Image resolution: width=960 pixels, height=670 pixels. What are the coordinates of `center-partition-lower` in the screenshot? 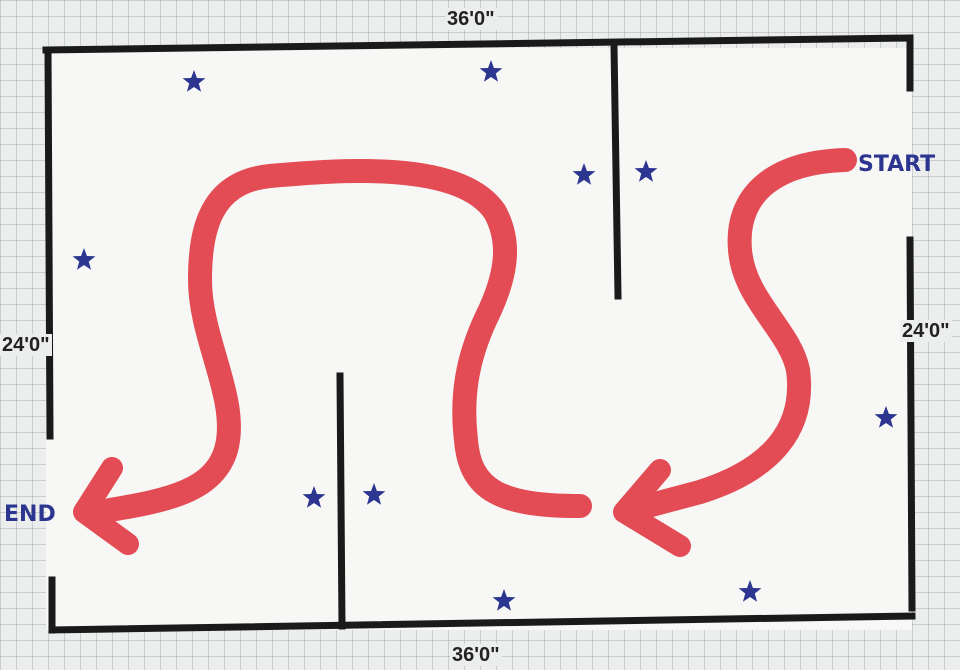 It's located at (341, 501).